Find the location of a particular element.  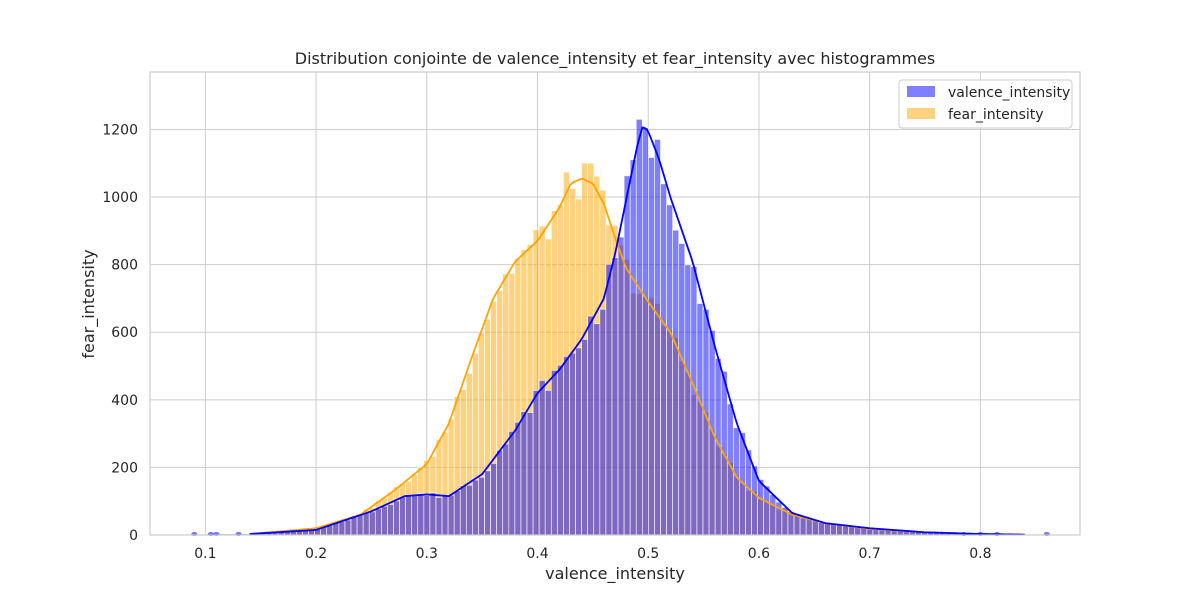

legend-label-valence: valence_intensity is located at coordinates (1009, 93).